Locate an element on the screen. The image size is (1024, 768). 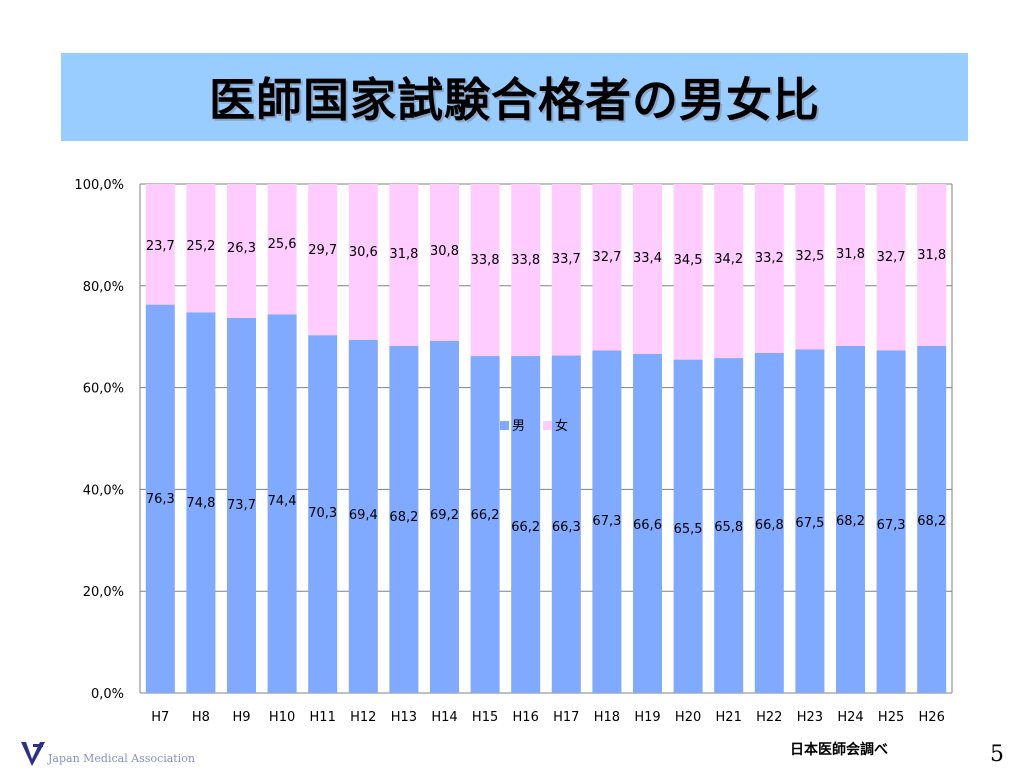
logo-text: Japan Medical Association is located at coordinates (121, 758).